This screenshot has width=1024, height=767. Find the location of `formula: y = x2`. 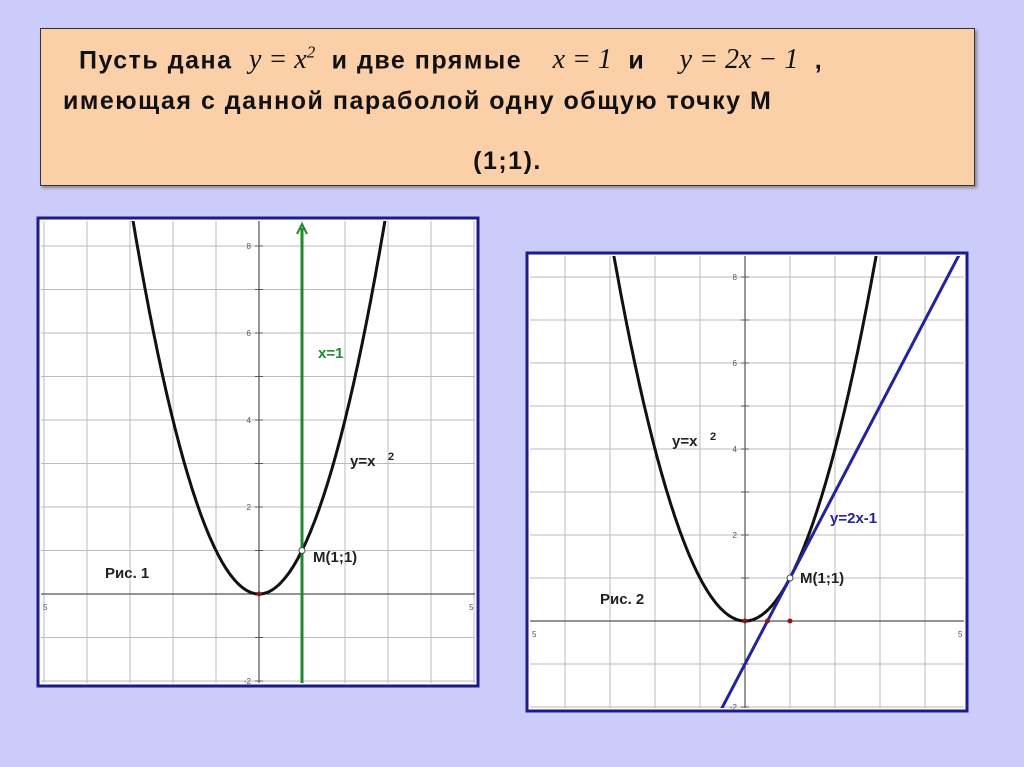

formula: y = x2 is located at coordinates (282, 59).